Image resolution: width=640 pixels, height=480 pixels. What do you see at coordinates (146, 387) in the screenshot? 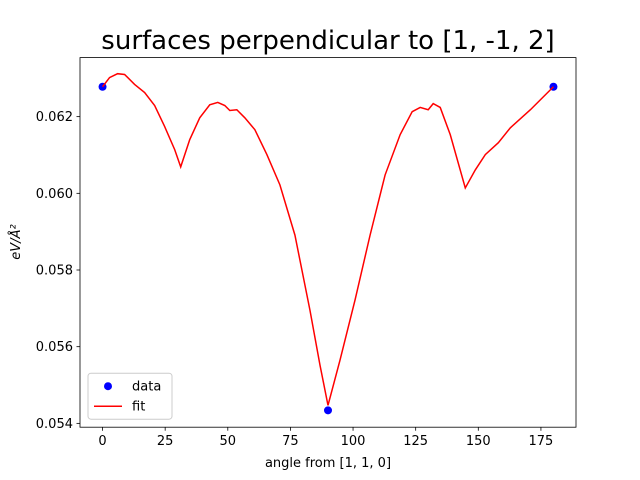
I see `legend-label: data` at bounding box center [146, 387].